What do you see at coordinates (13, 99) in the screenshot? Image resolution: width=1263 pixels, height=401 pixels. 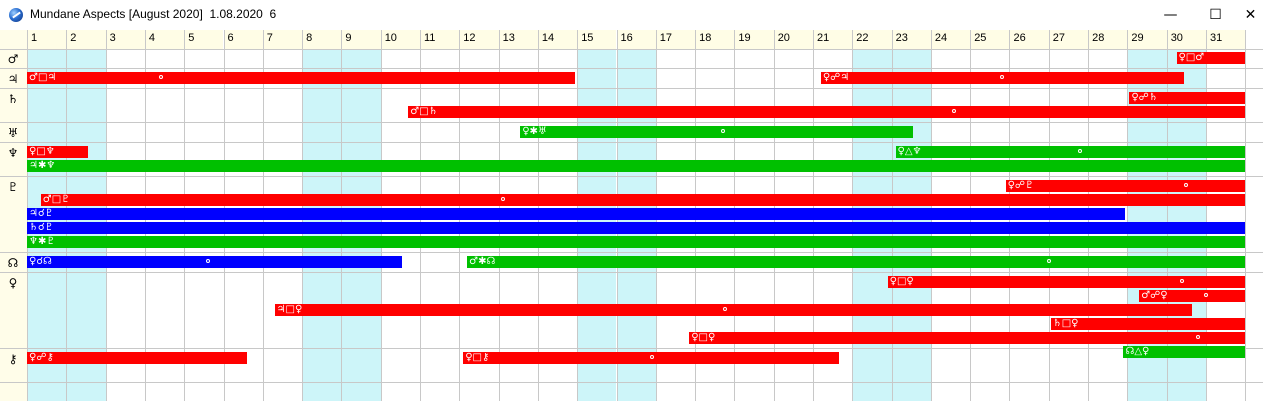 I see `planet-label-saturn: ♄` at bounding box center [13, 99].